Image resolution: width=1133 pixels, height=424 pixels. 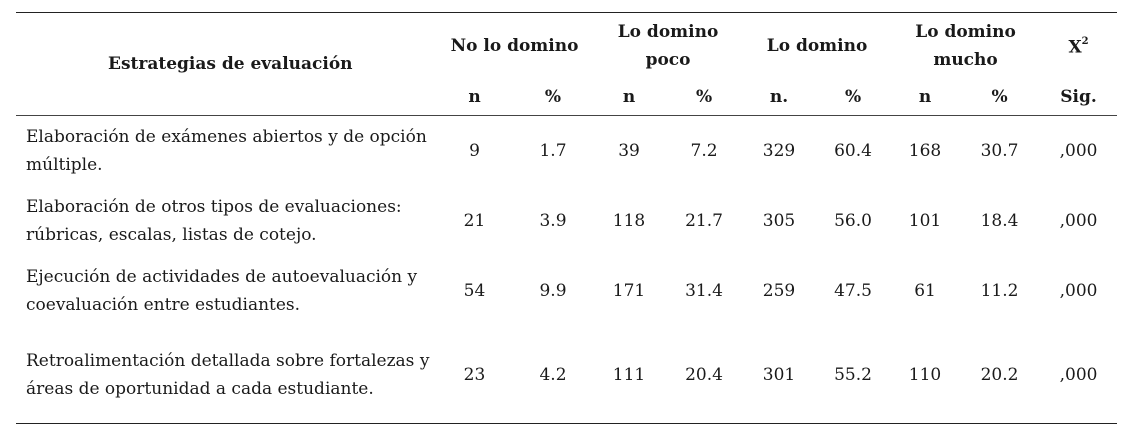 I want to click on cell-pct: 20.4, so click(x=704, y=374).